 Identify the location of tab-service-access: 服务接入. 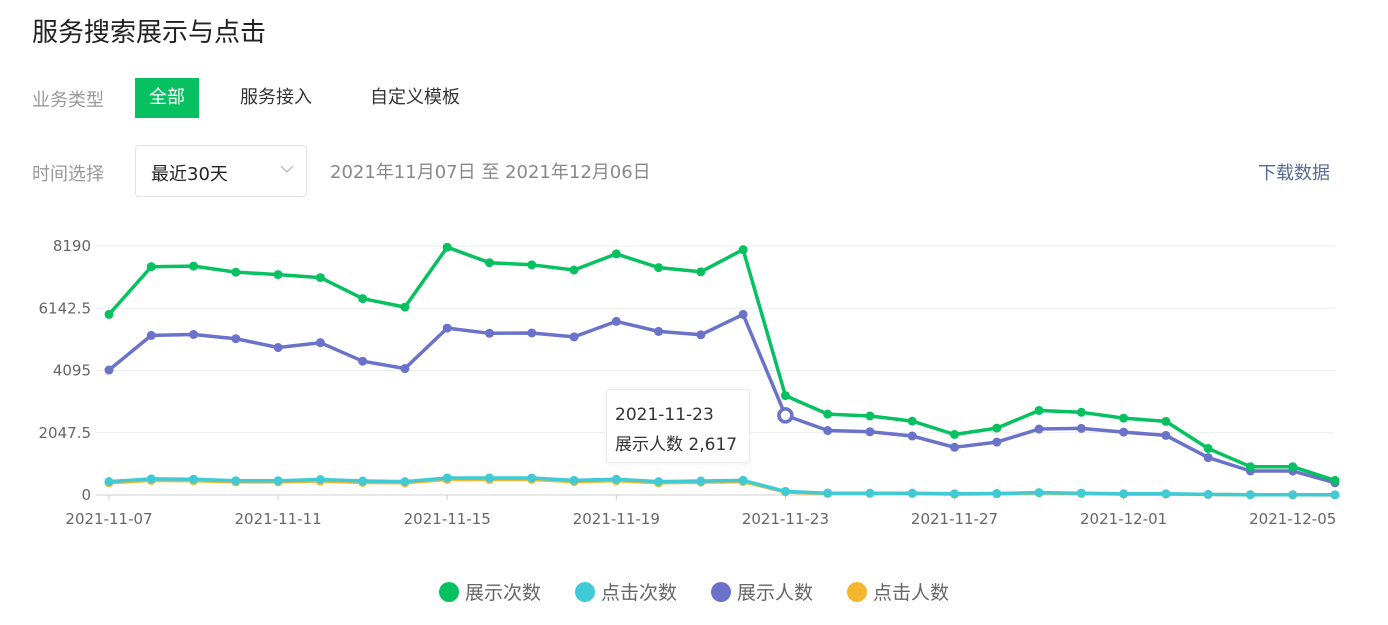
(276, 97).